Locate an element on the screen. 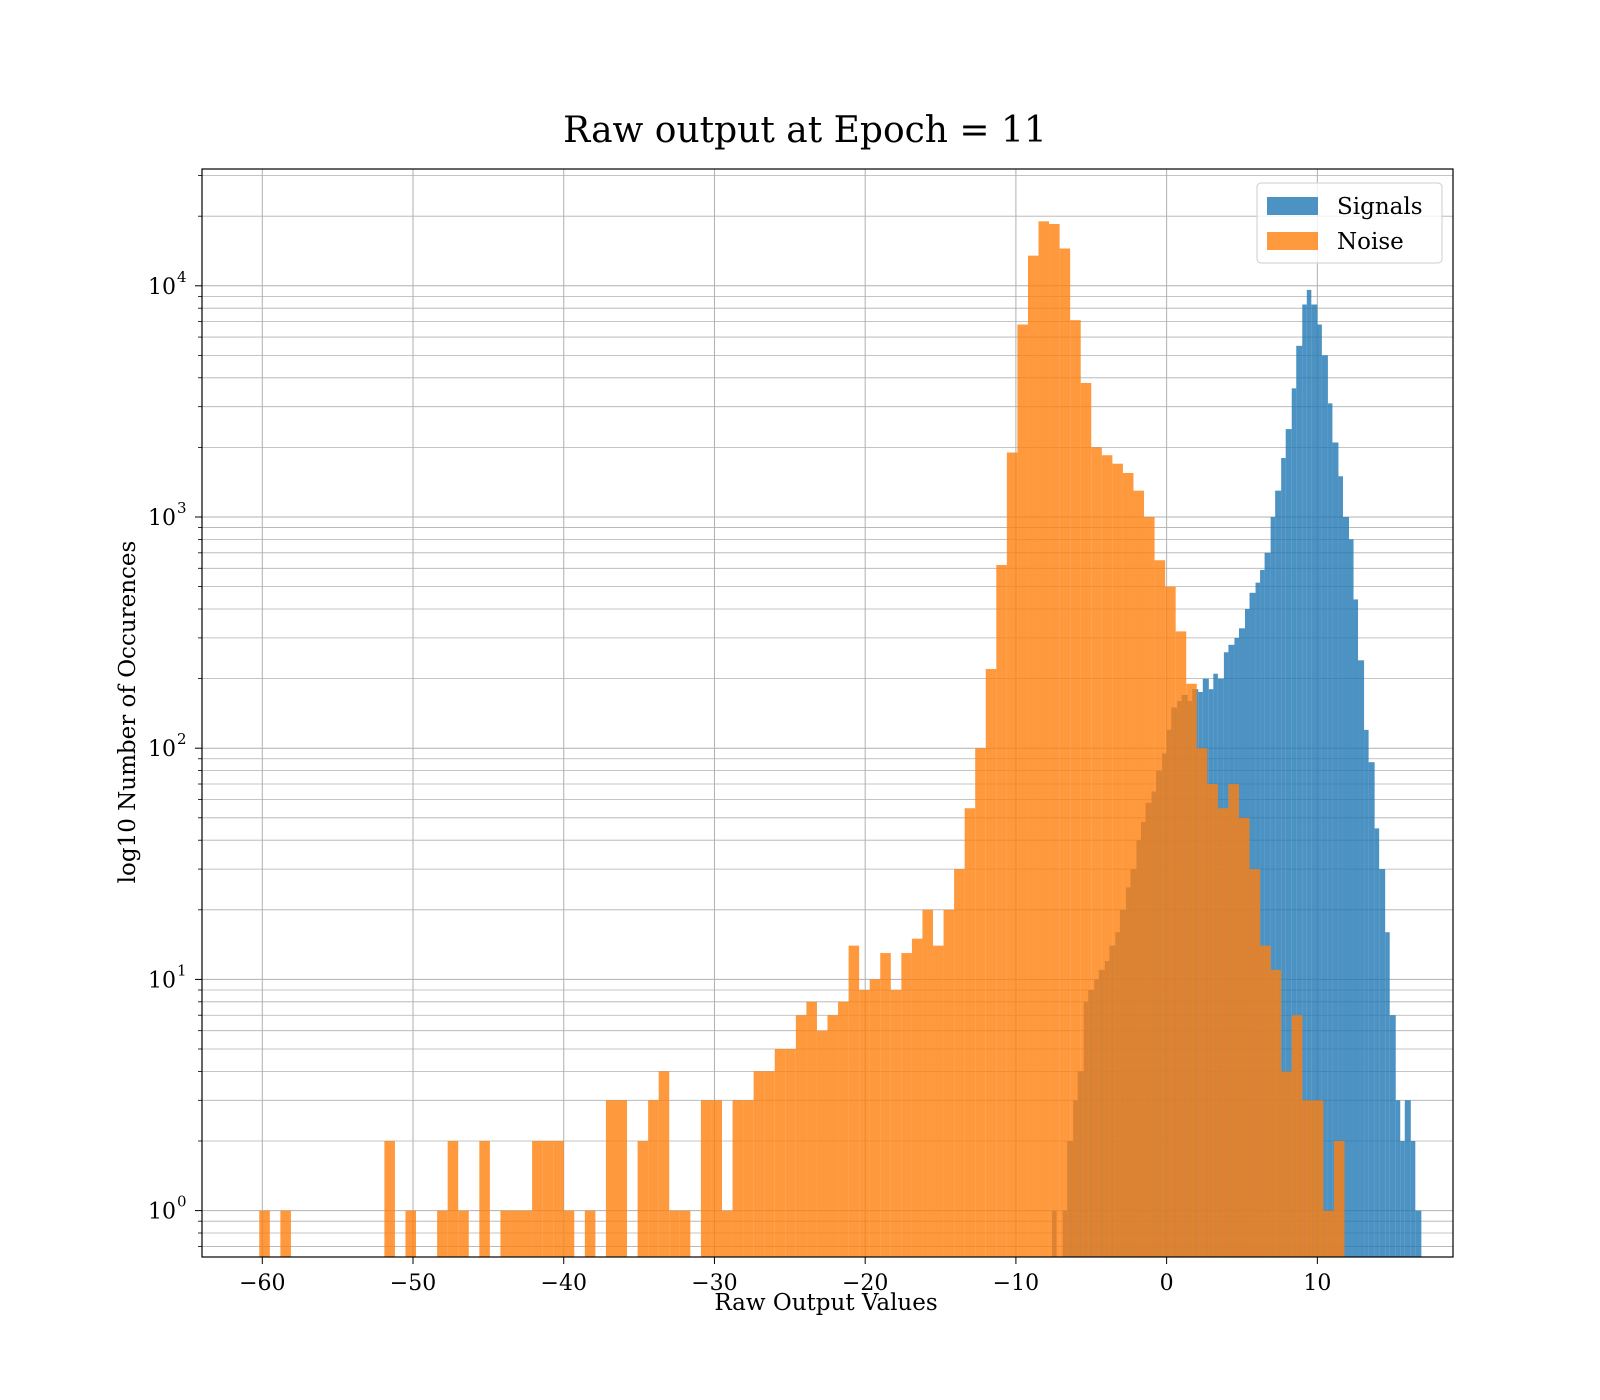 The width and height of the screenshot is (1600, 1400). x-axis: −60 −50 −40 −30 −20 −10 0 10 is located at coordinates (785, 1276).